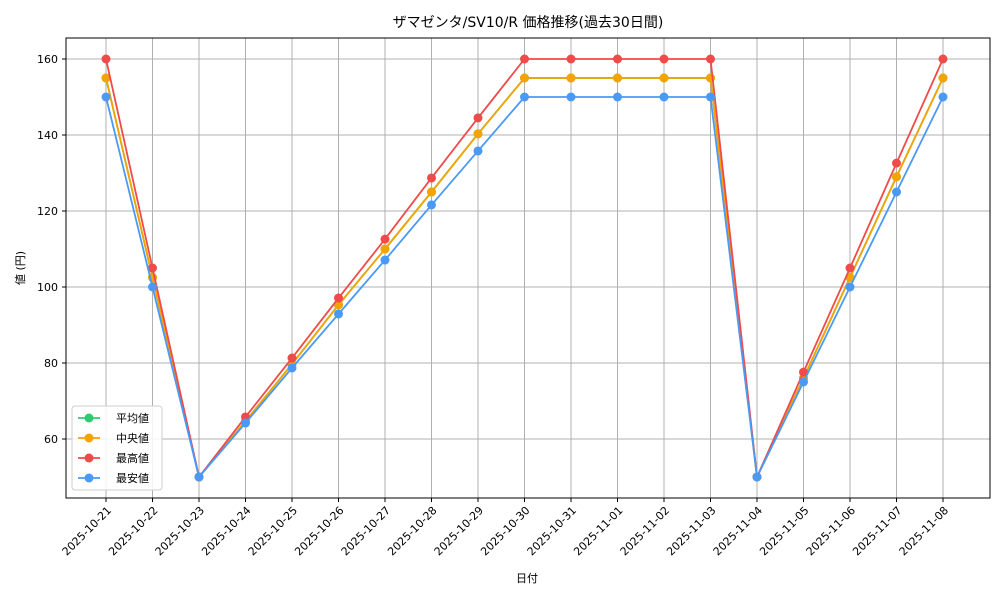 The height and width of the screenshot is (600, 1000). I want to click on y-tick-label: 60, so click(51, 439).